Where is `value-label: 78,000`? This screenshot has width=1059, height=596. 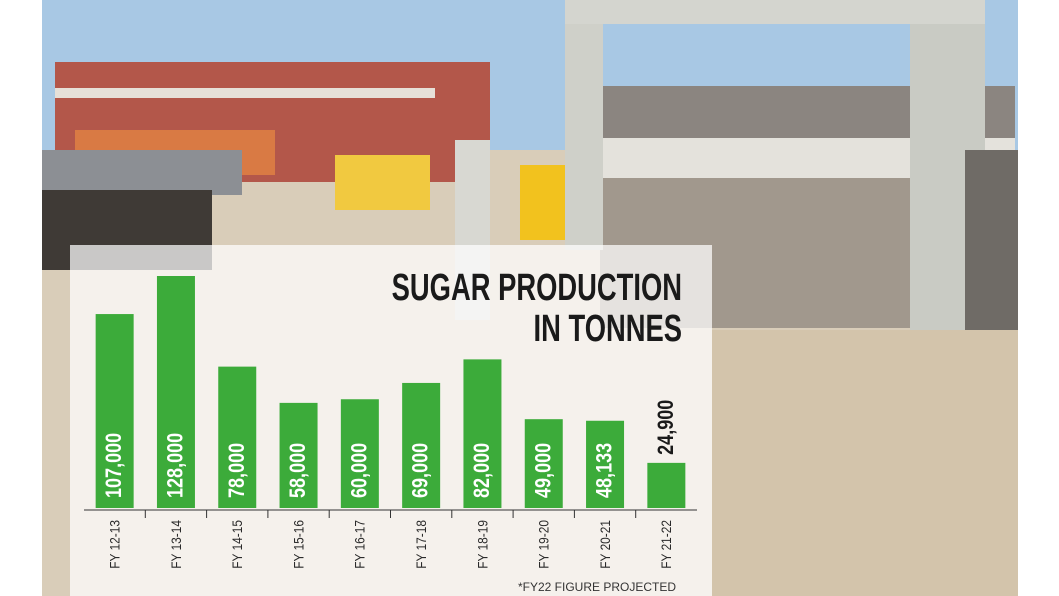 value-label: 78,000 is located at coordinates (237, 470).